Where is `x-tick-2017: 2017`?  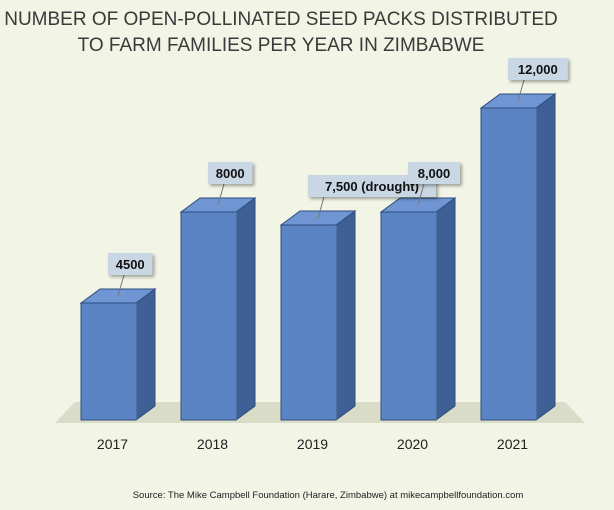
x-tick-2017: 2017 is located at coordinates (112, 444).